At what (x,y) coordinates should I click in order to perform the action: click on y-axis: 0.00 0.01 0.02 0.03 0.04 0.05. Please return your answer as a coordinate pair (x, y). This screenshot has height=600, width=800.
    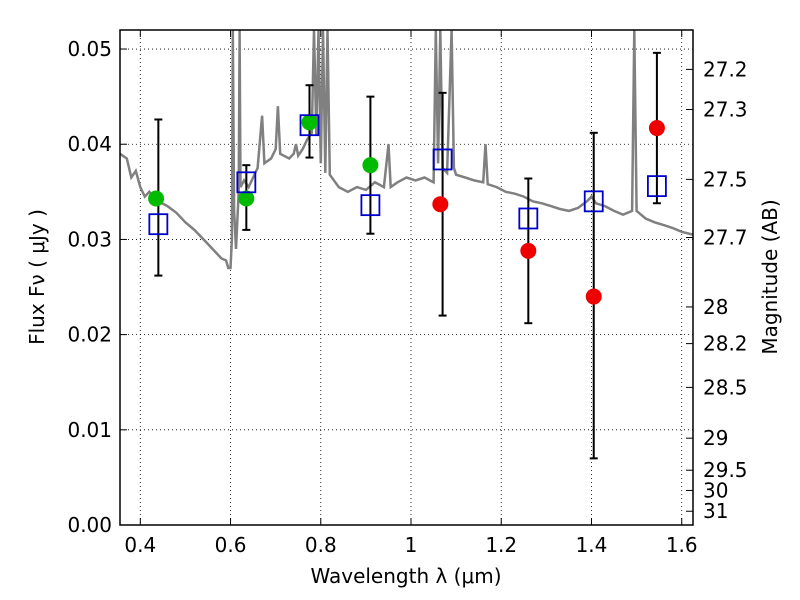
    Looking at the image, I should click on (97, 287).